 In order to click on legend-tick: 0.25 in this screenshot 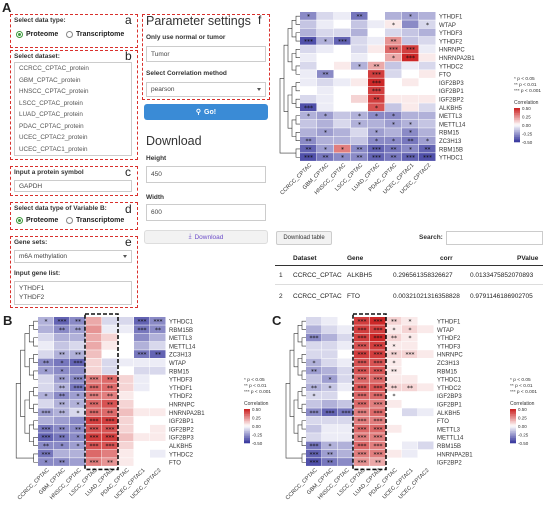, I will do `click(256, 418)`.